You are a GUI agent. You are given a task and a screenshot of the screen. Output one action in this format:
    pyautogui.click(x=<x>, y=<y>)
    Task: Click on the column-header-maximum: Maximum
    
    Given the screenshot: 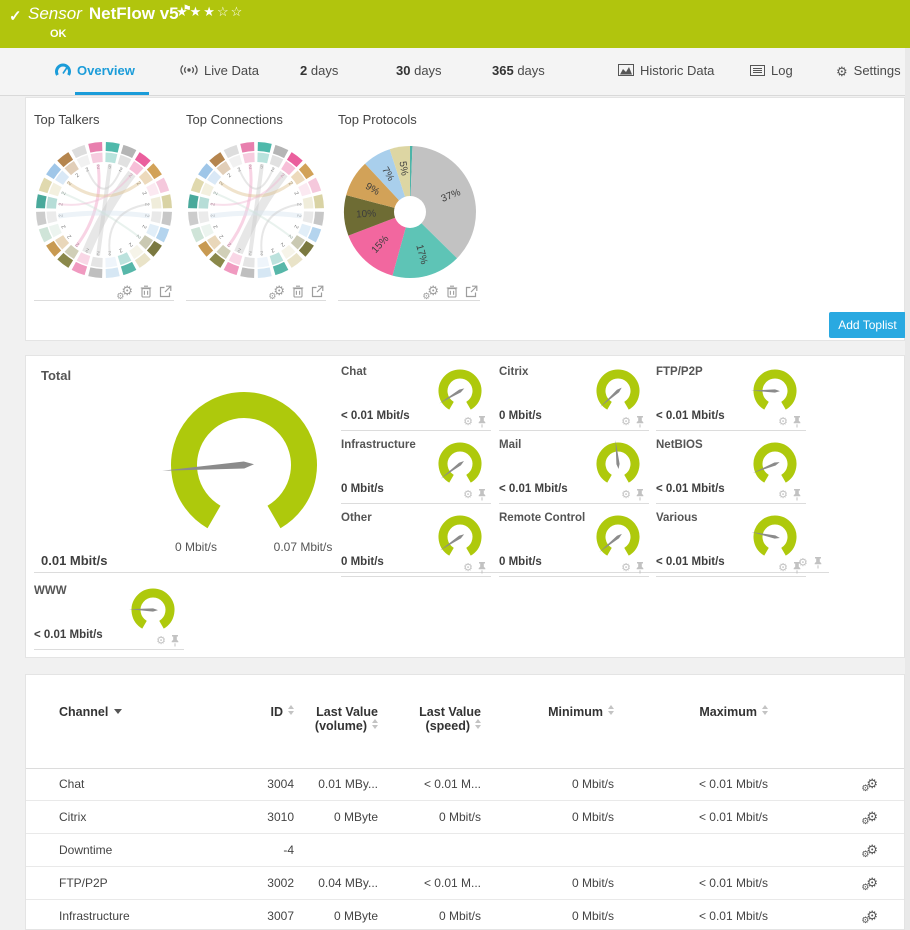 What is the action you would take?
    pyautogui.click(x=691, y=712)
    